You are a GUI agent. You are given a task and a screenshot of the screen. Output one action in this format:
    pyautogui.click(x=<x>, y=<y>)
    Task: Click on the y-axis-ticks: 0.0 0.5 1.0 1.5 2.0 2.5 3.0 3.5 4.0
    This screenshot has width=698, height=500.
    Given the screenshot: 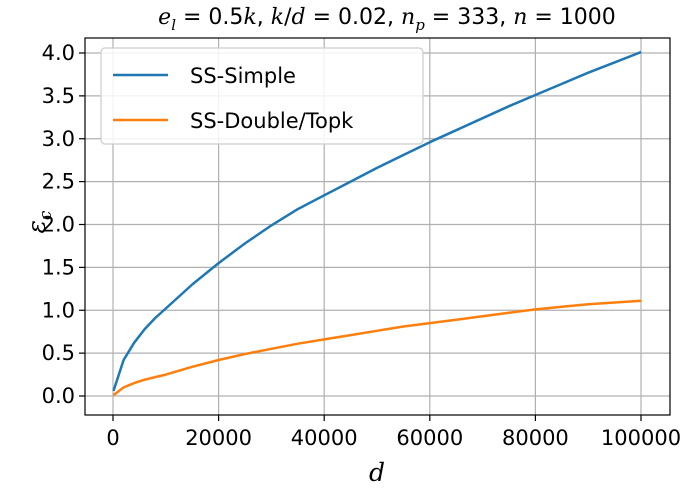 What is the action you would take?
    pyautogui.click(x=63, y=224)
    